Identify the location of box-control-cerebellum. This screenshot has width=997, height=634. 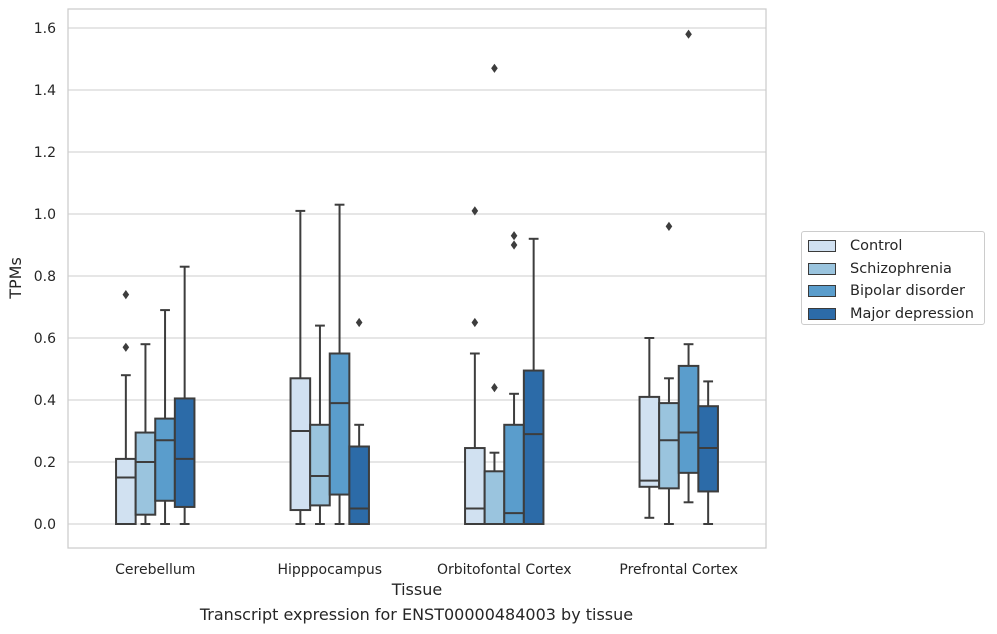
(126, 407).